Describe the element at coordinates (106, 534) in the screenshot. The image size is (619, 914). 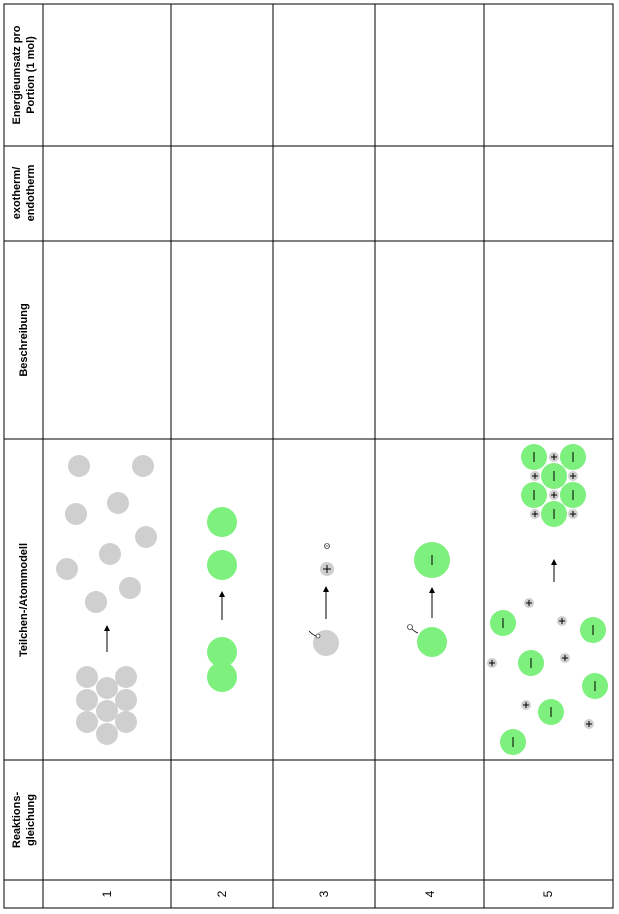
I see `separated-atoms` at that location.